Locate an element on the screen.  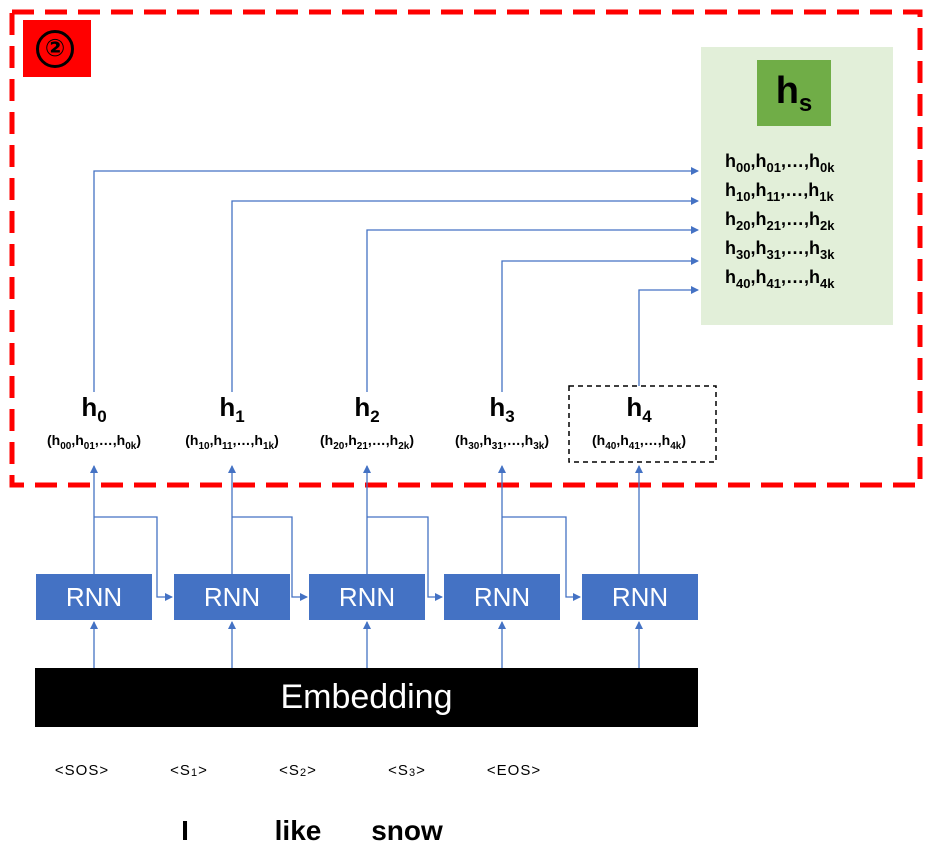
section-number: ② is located at coordinates (55, 49).